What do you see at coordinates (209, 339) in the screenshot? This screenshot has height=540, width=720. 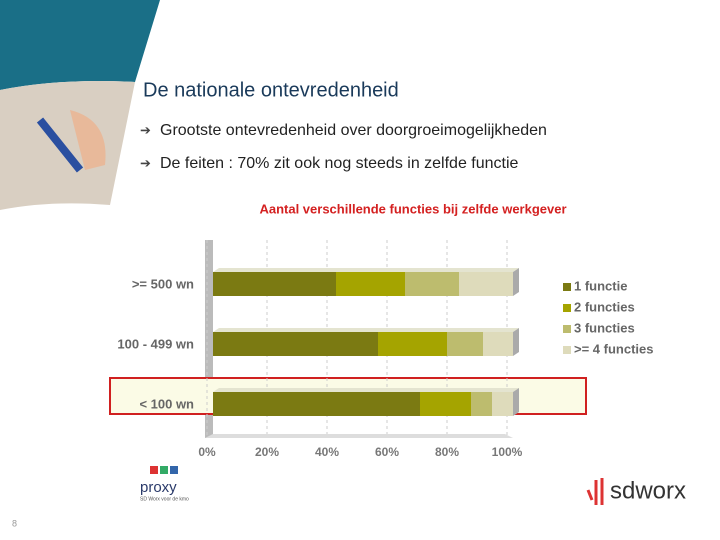 I see `chart-wall` at bounding box center [209, 339].